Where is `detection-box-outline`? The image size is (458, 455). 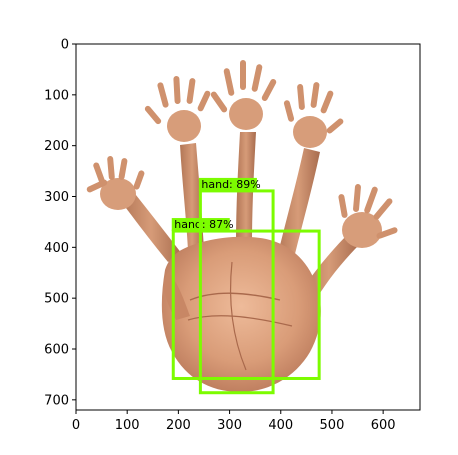 detection-box-outline is located at coordinates (246, 304).